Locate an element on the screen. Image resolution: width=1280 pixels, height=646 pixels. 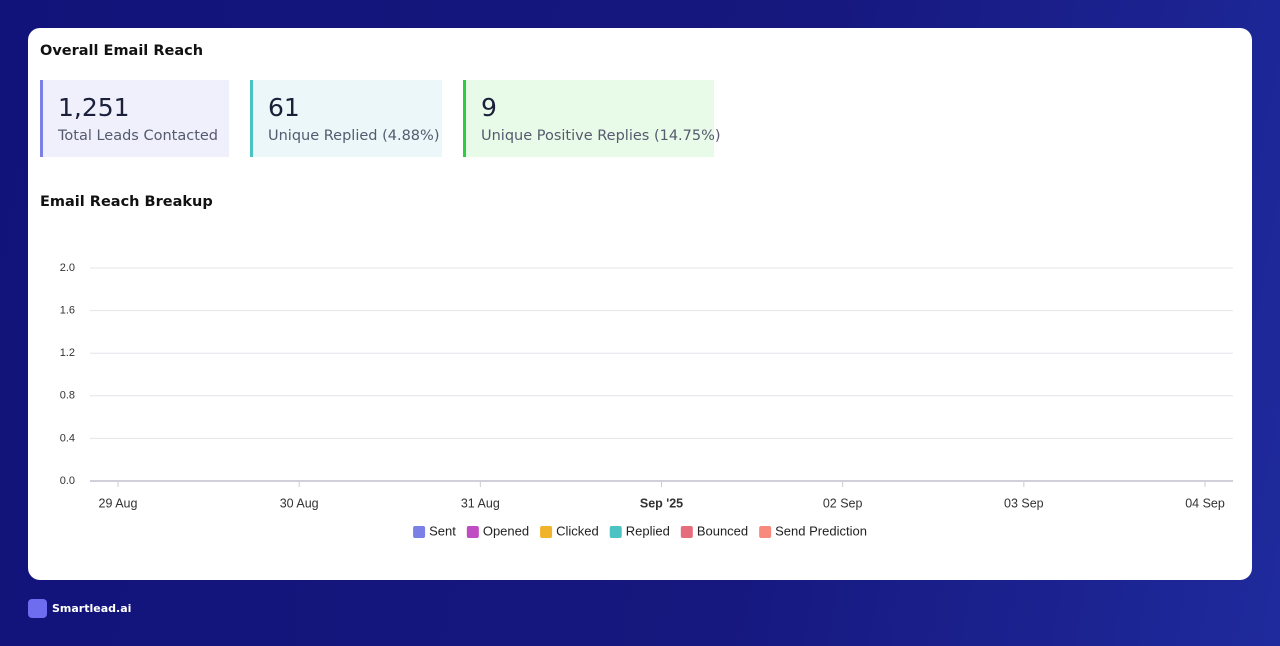
brand: Smartlead.ai is located at coordinates (92, 608).